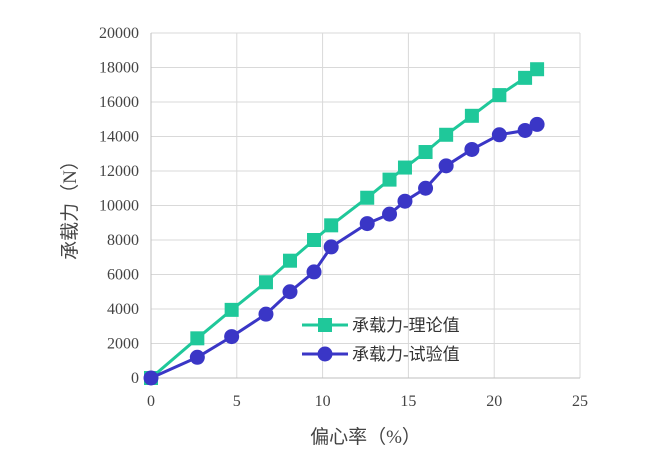 The height and width of the screenshot is (471, 665). What do you see at coordinates (323, 401) in the screenshot?
I see `x-tick-label: 10` at bounding box center [323, 401].